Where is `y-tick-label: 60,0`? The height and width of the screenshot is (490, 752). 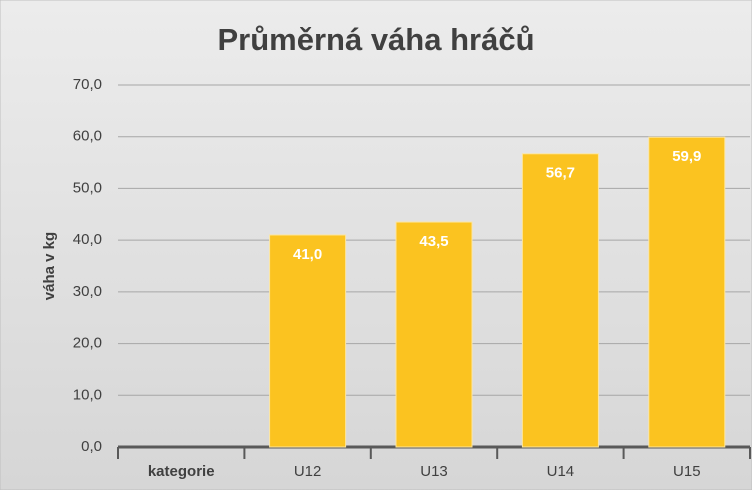 y-tick-label: 60,0 is located at coordinates (87, 136).